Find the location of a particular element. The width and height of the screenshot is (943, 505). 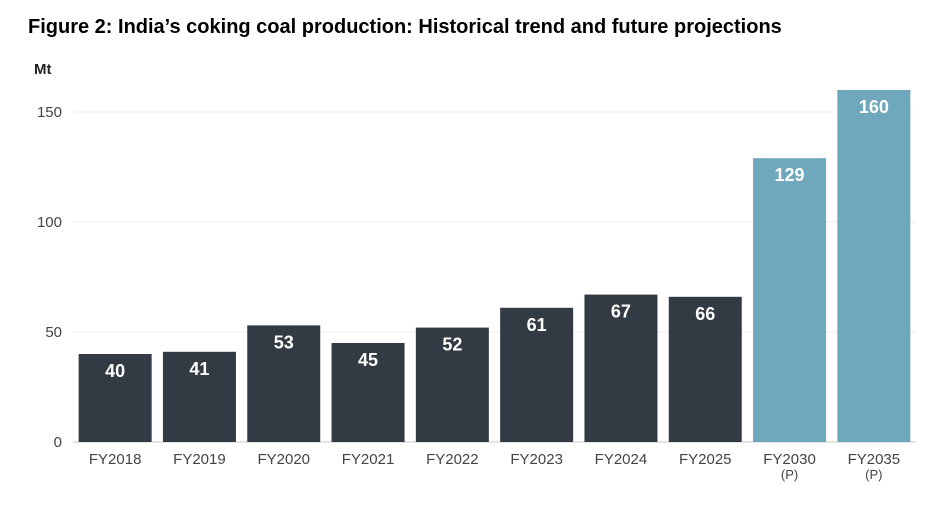

x-tick-label: FY2018 is located at coordinates (115, 459).